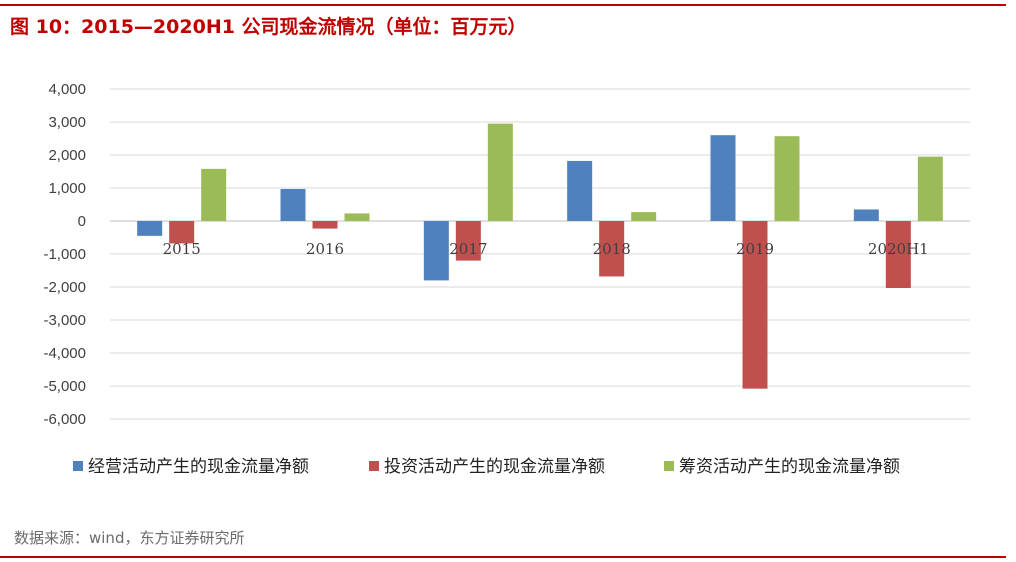 This screenshot has height=562, width=1016. Describe the element at coordinates (64, 254) in the screenshot. I see `y-tick-label: -1,000` at that location.